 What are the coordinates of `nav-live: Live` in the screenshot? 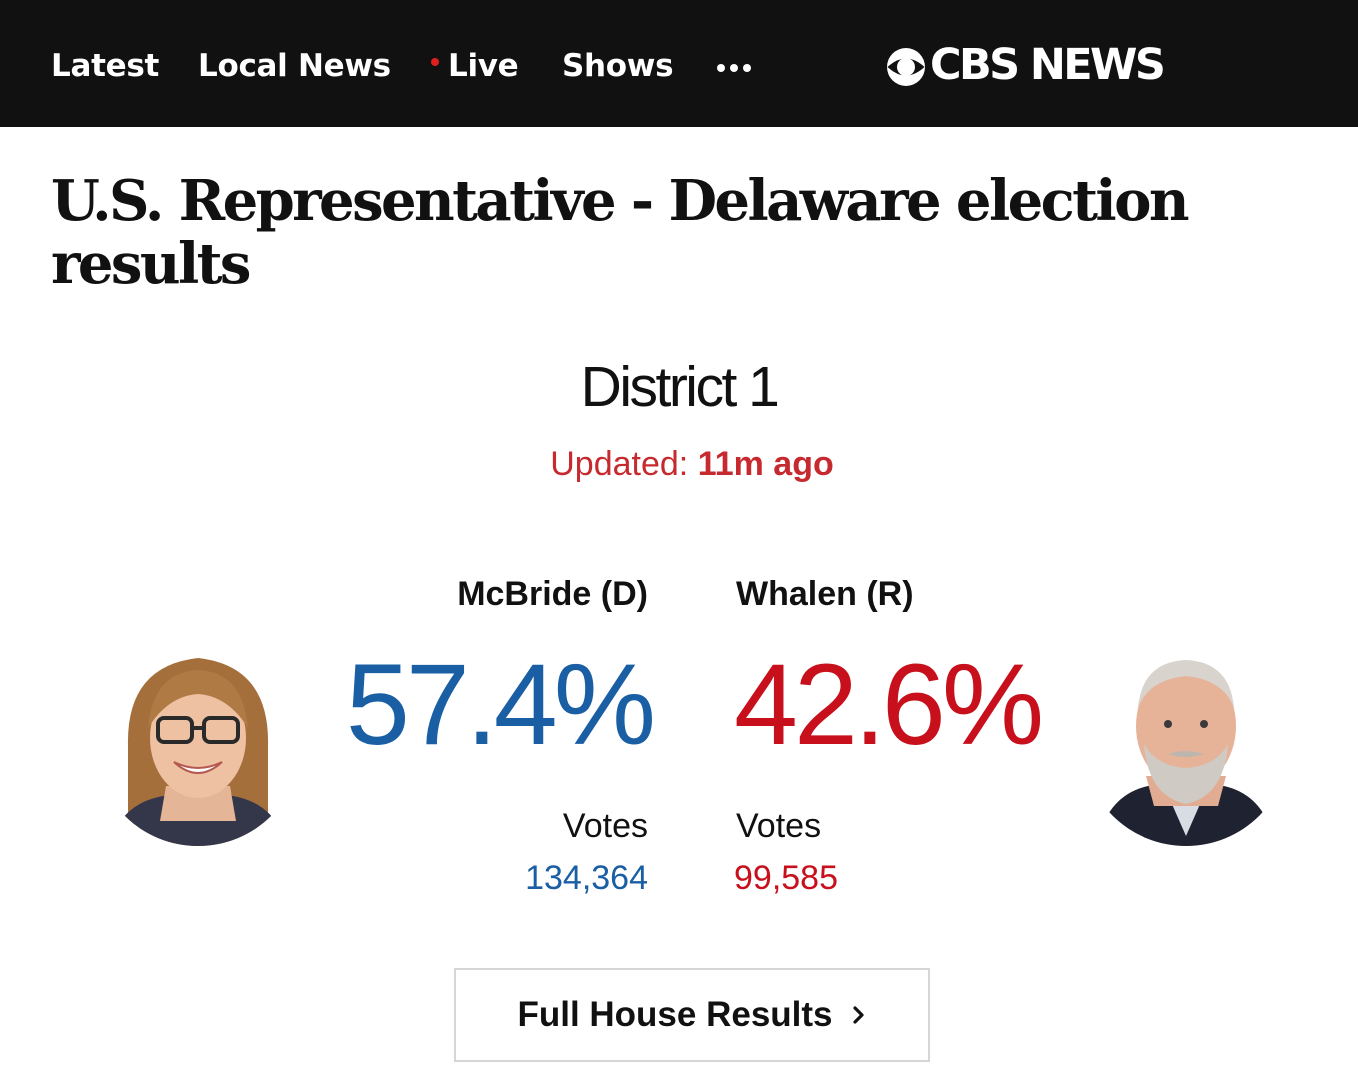 It's located at (475, 66).